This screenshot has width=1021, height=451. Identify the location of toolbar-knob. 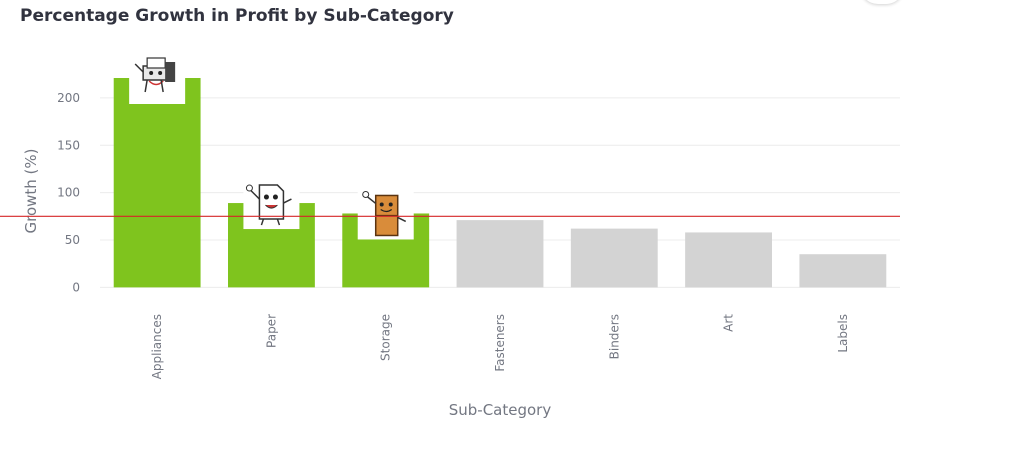
(882, 2).